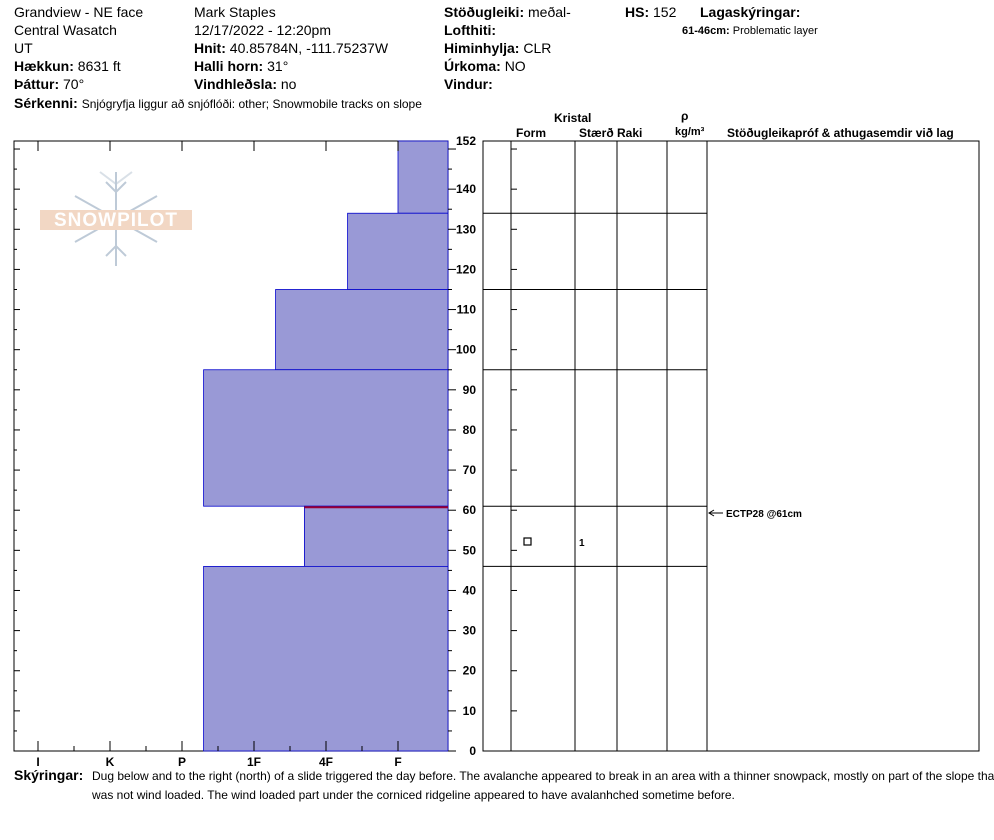  What do you see at coordinates (65, 30) in the screenshot?
I see `mountain-range: Central Wasatch` at bounding box center [65, 30].